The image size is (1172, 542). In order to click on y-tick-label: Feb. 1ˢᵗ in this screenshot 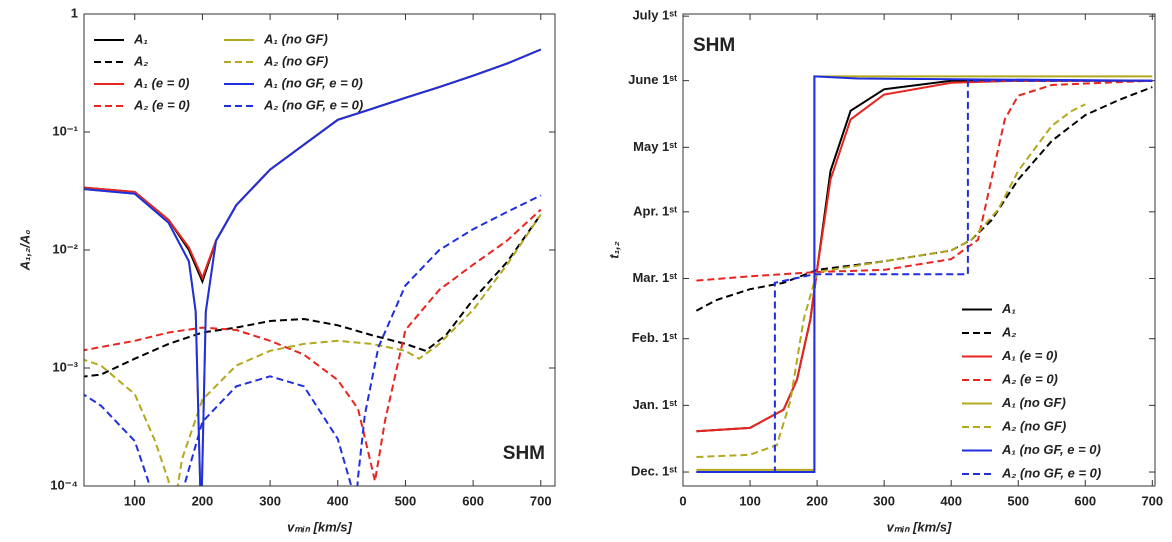, I will do `click(654, 337)`.